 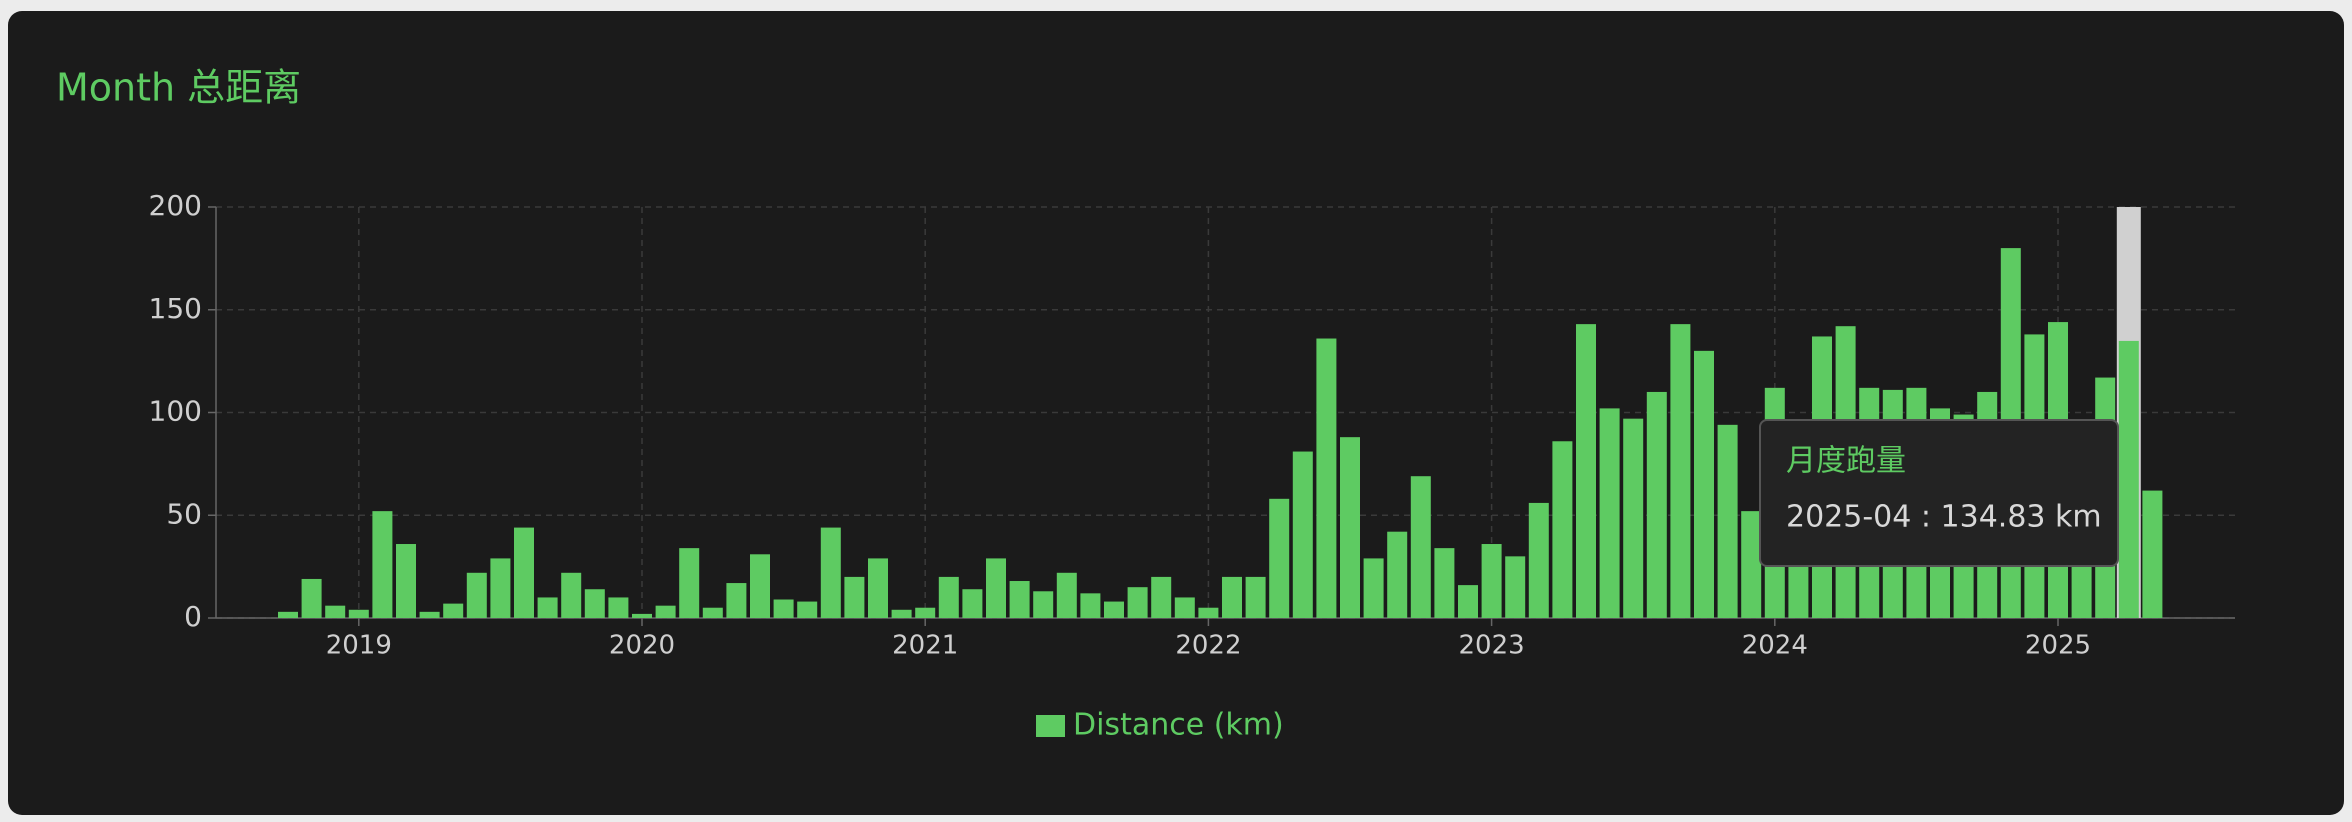 I want to click on x-tick-label: 2019, so click(x=359, y=646).